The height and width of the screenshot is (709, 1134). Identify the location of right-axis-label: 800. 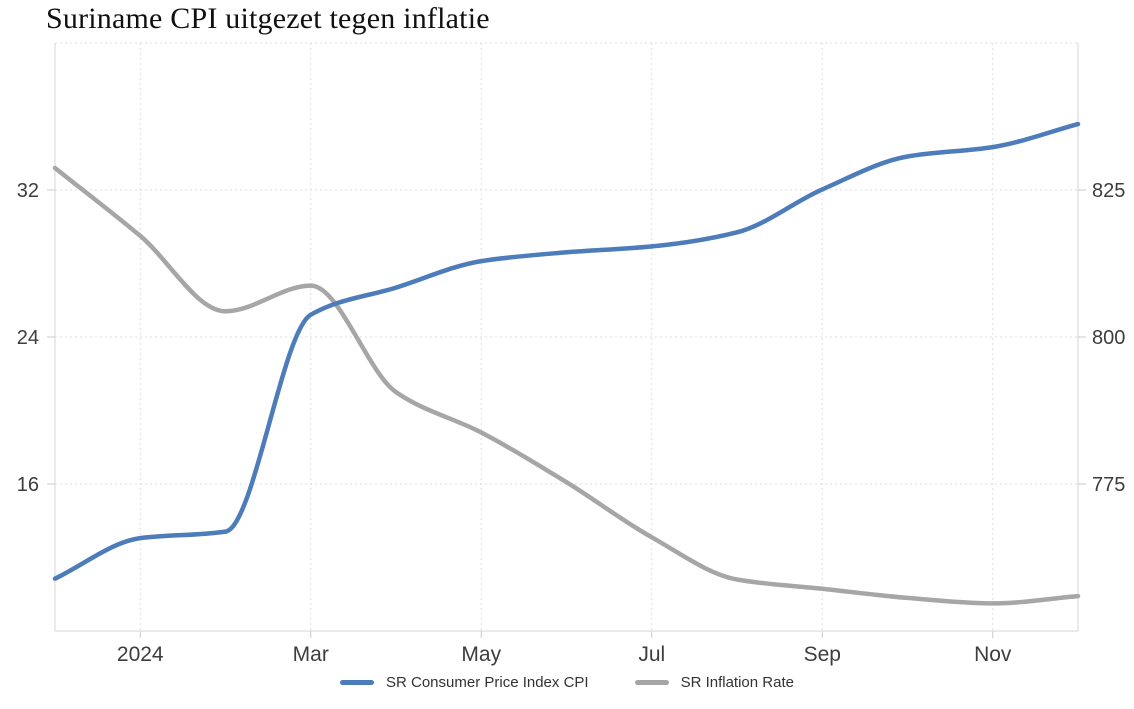
(1108, 338).